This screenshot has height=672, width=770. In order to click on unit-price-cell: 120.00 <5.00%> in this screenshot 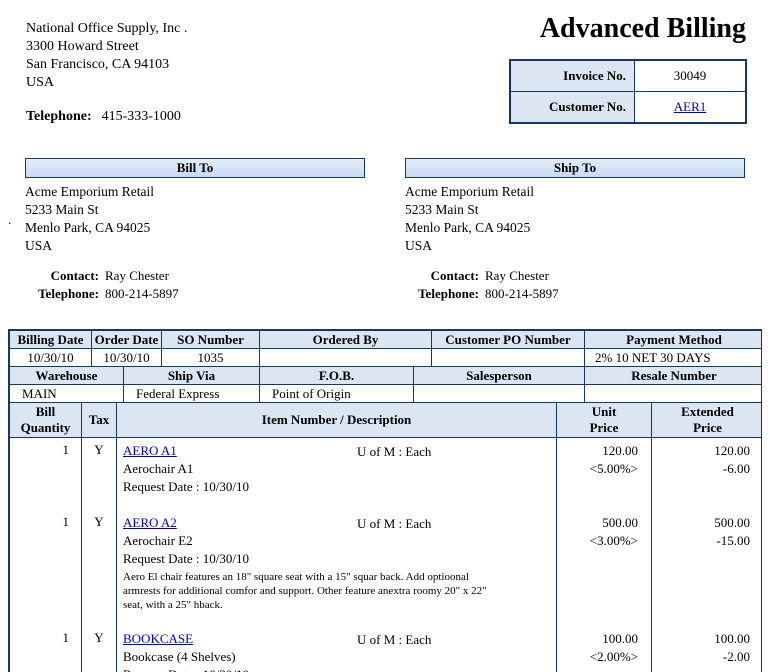, I will do `click(604, 473)`.